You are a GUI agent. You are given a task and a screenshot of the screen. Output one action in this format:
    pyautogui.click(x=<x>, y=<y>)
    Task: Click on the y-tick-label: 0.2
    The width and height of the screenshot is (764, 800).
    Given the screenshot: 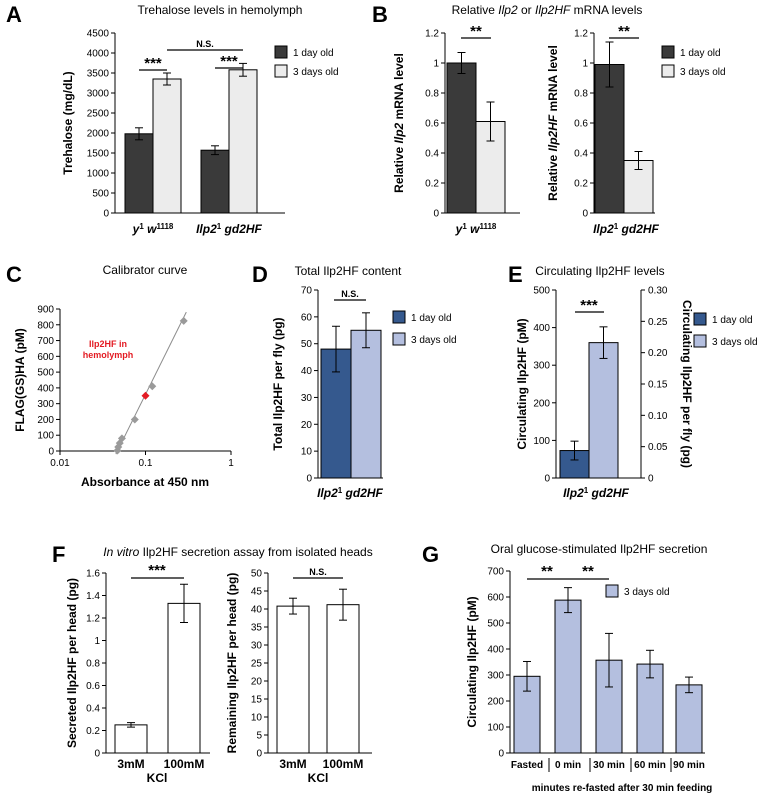 What is the action you would take?
    pyautogui.click(x=432, y=184)
    